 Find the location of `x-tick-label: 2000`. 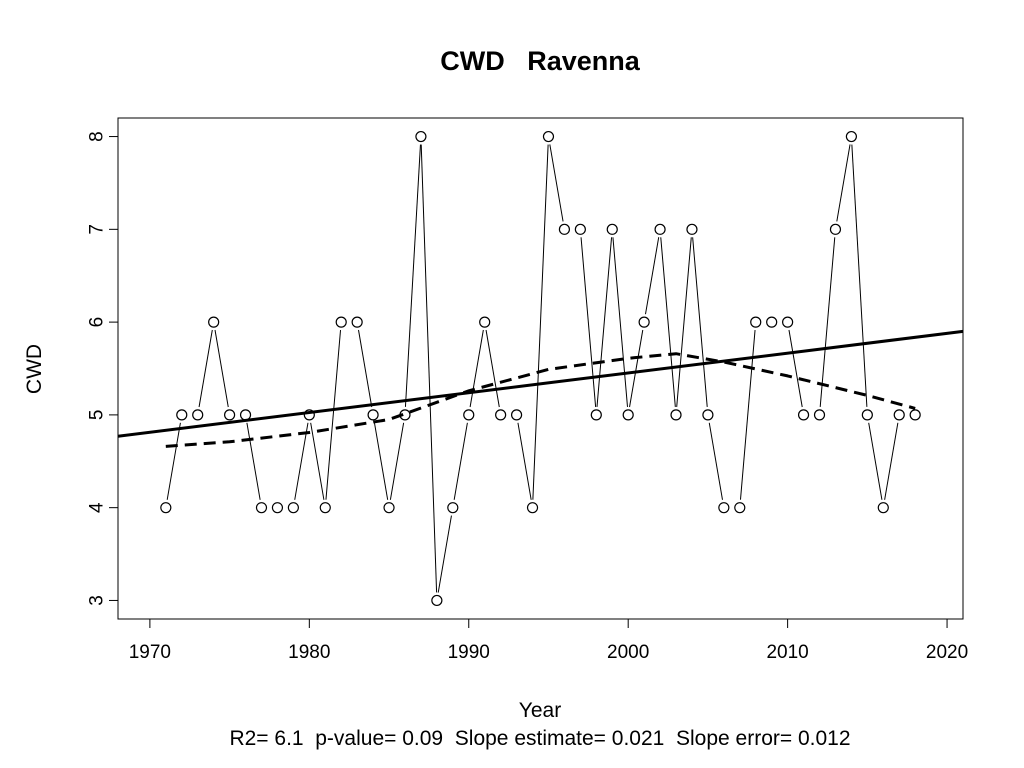

x-tick-label: 2000 is located at coordinates (628, 652).